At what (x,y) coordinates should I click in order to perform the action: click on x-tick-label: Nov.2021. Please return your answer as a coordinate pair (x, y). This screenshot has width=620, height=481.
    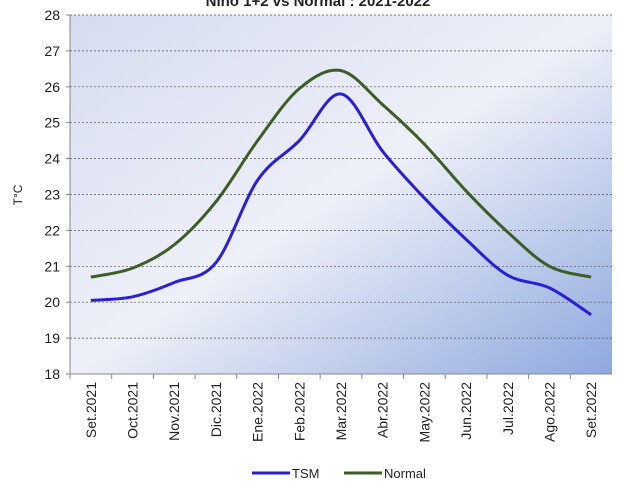
    Looking at the image, I should click on (174, 411).